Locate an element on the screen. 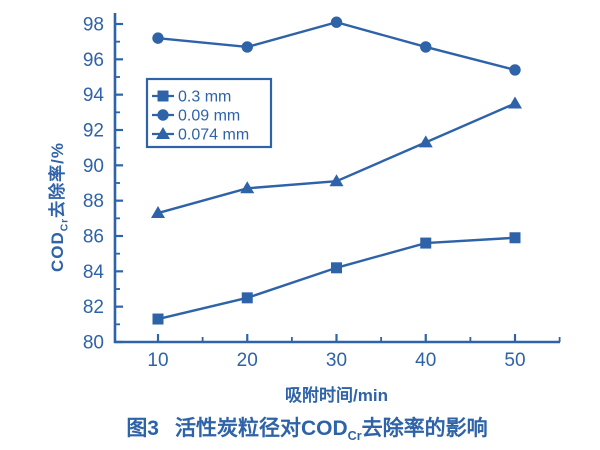  y-axis-label: CODCr去除率/% is located at coordinates (58, 207).